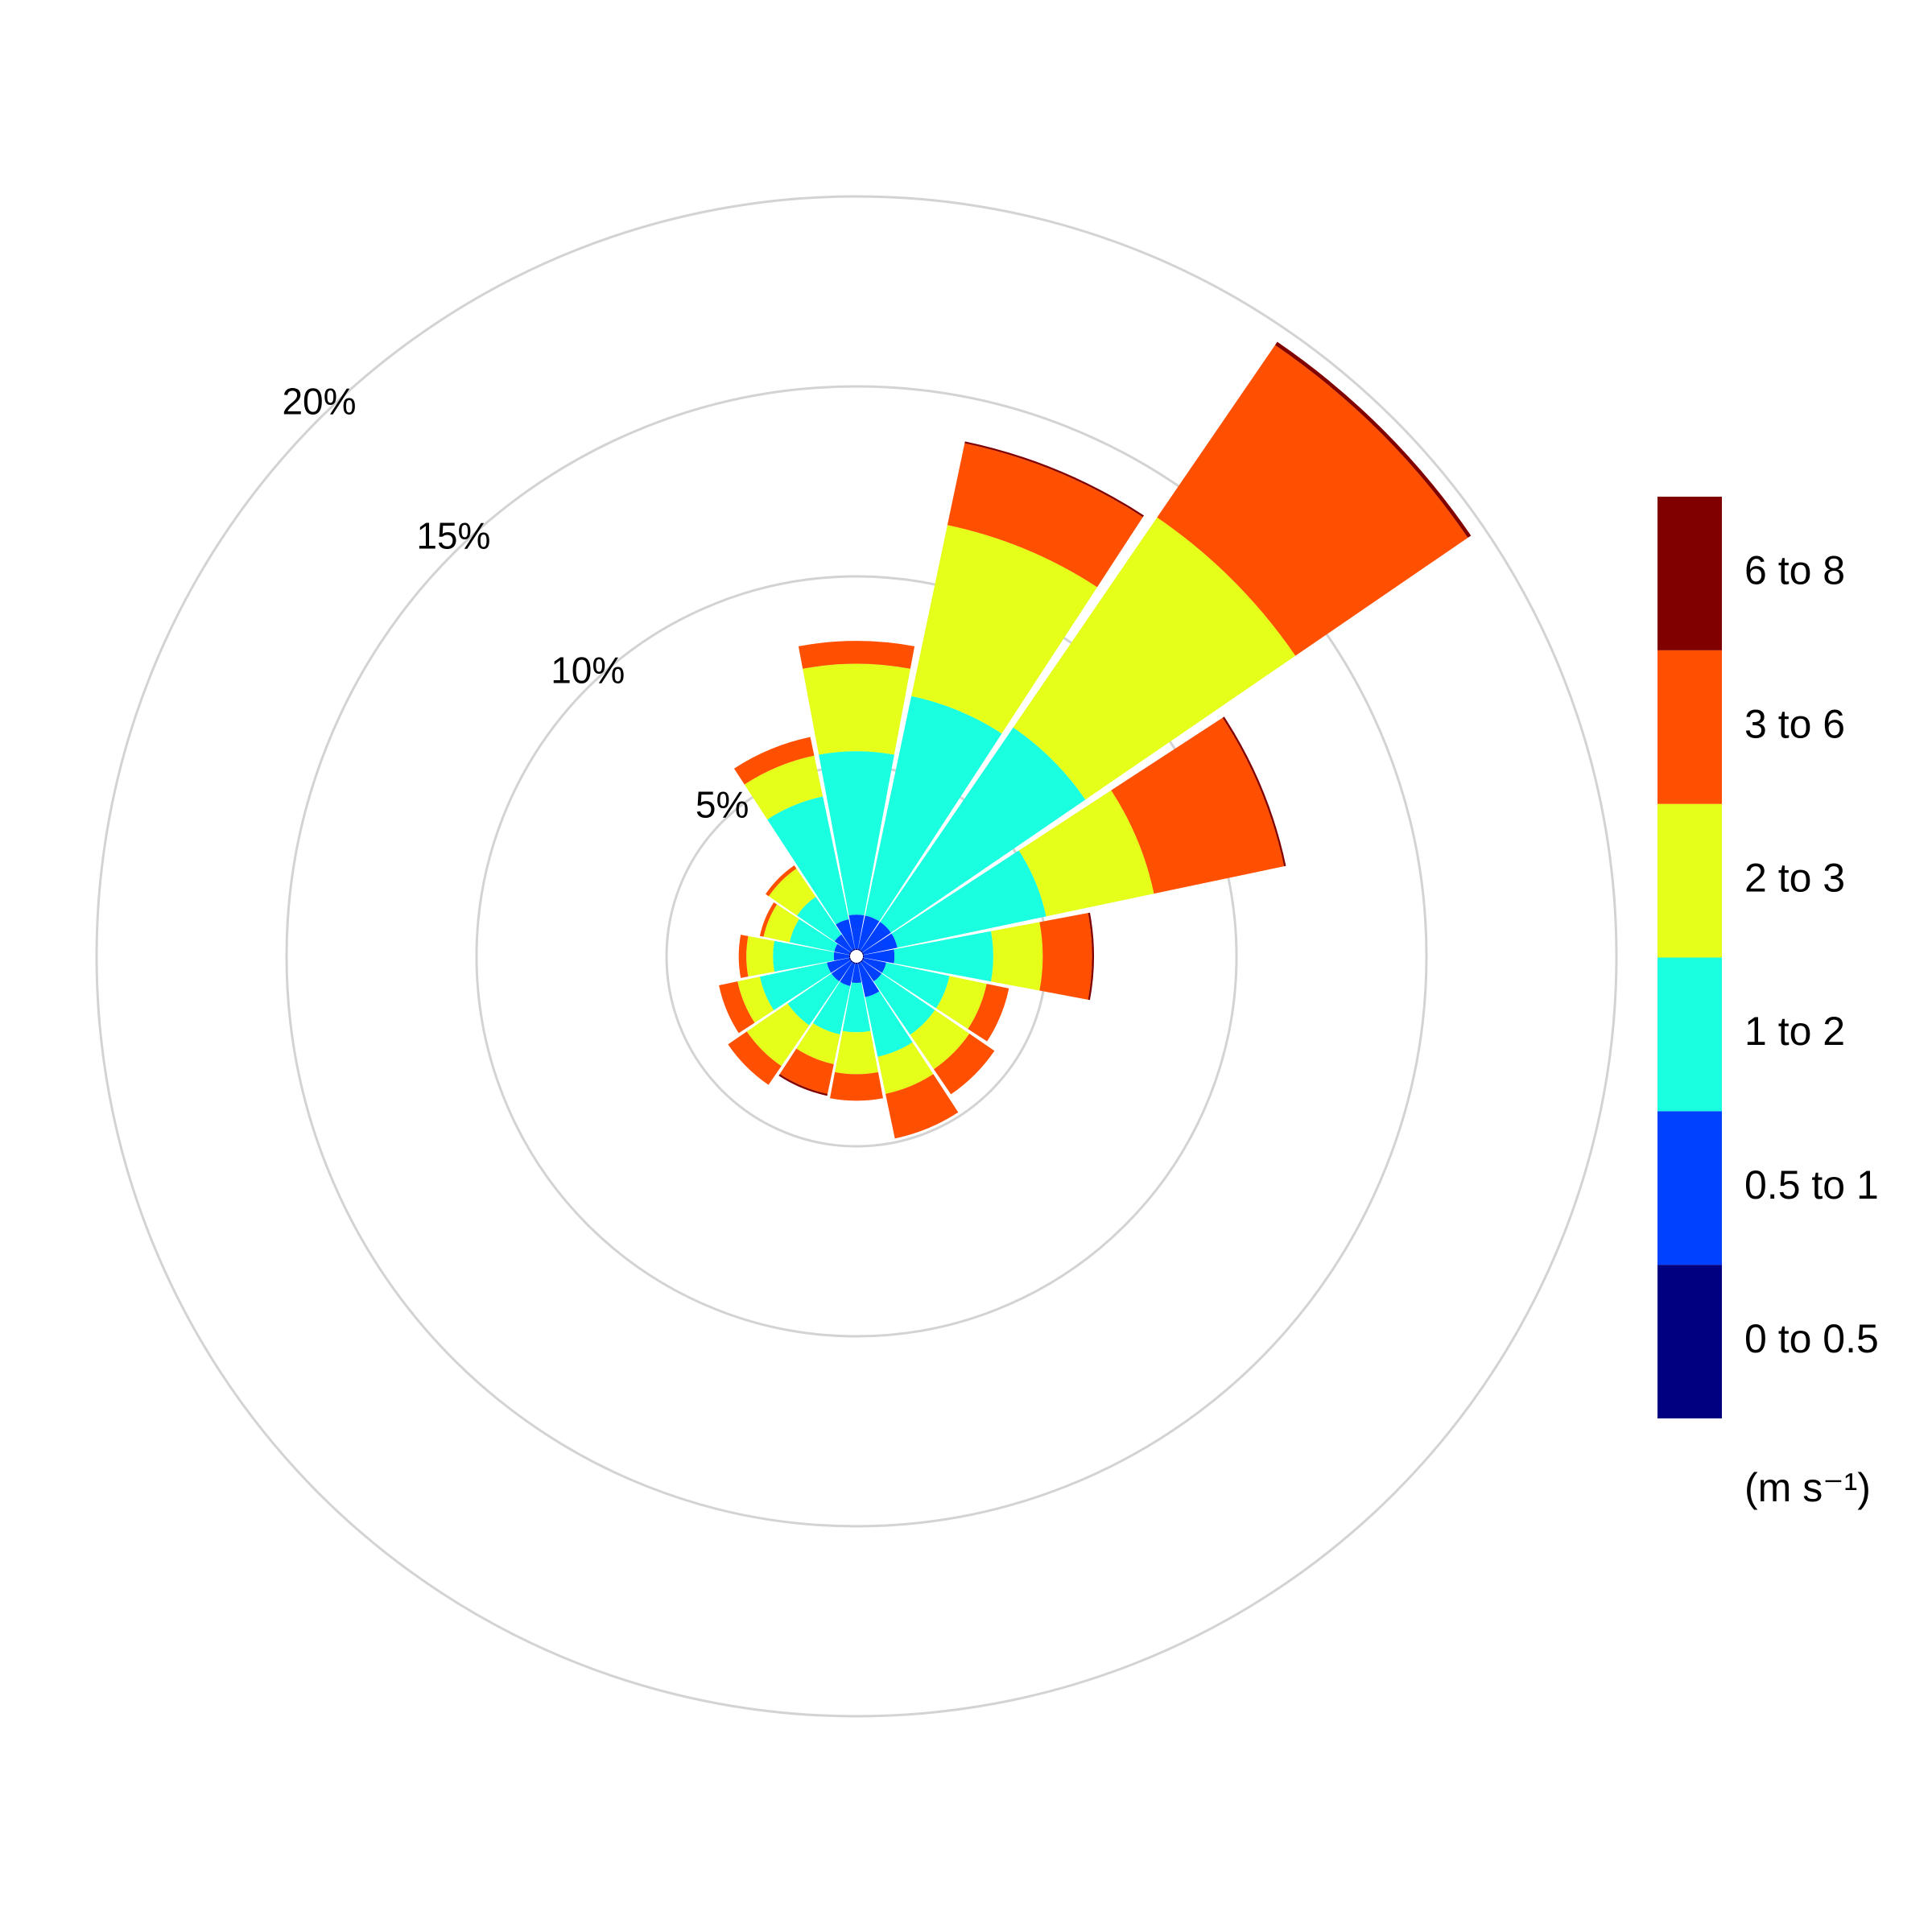 Image resolution: width=1932 pixels, height=1932 pixels. I want to click on legend-label: 0 to 0.5, so click(1811, 1338).